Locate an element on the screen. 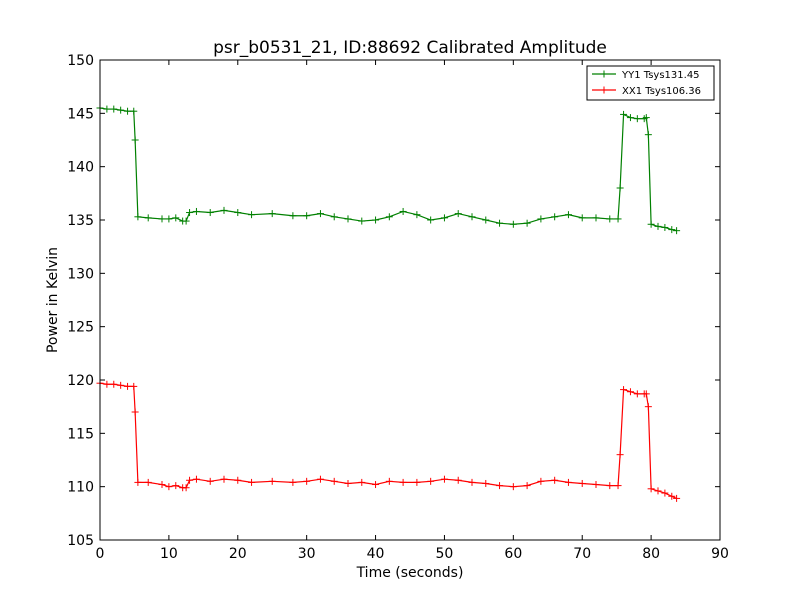  x-axis-label: Time (seconds) is located at coordinates (410, 573).